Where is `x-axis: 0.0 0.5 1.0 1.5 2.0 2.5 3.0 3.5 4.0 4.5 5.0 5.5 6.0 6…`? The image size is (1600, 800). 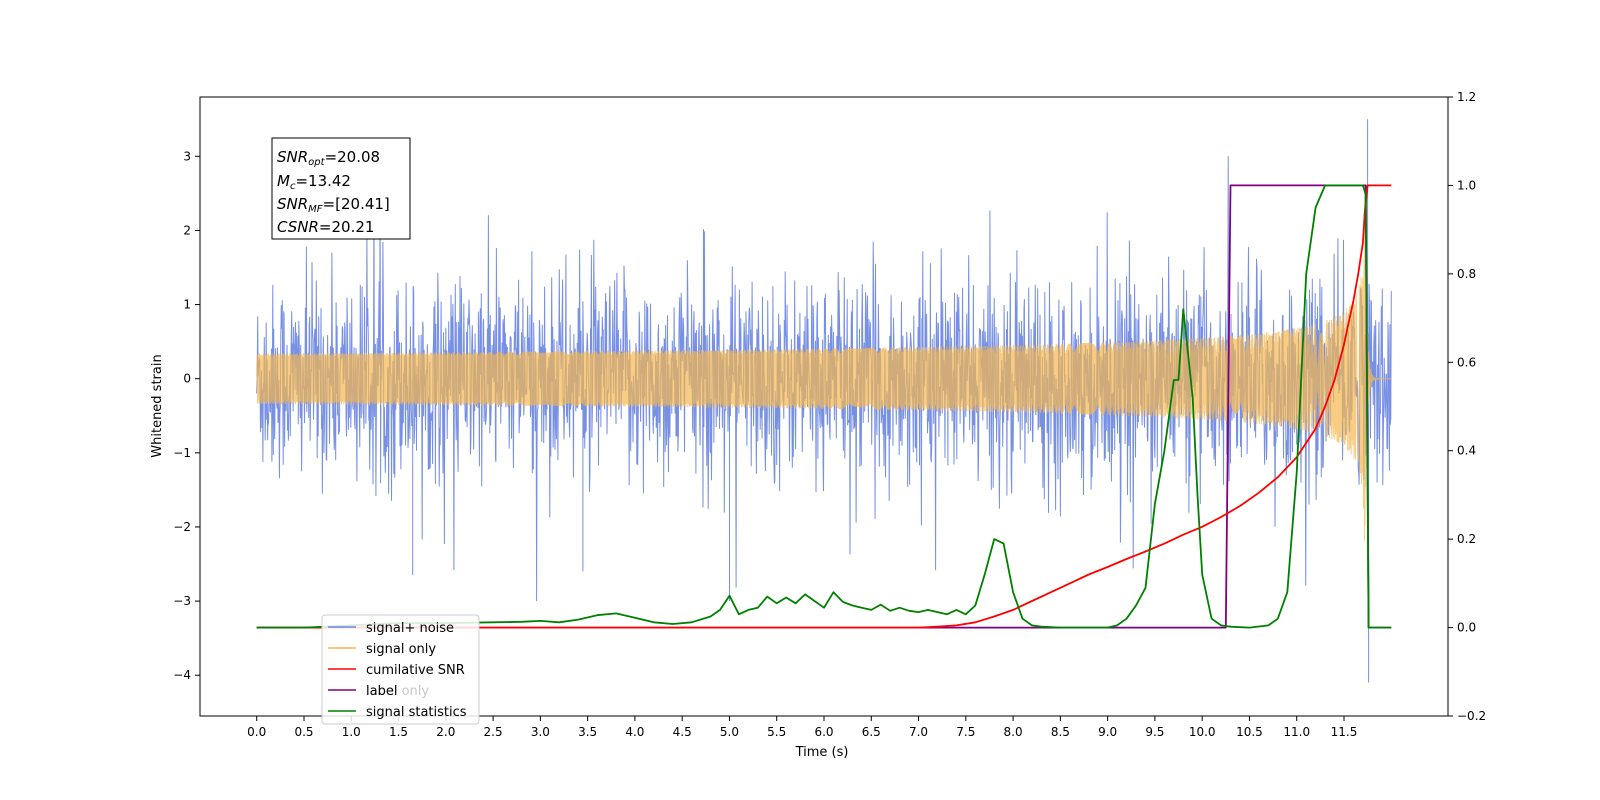
x-axis: 0.0 0.5 1.0 1.5 2.0 2.5 3.0 3.5 4.0 4.5 5.0 5.5 6.0 6… is located at coordinates (802, 727).